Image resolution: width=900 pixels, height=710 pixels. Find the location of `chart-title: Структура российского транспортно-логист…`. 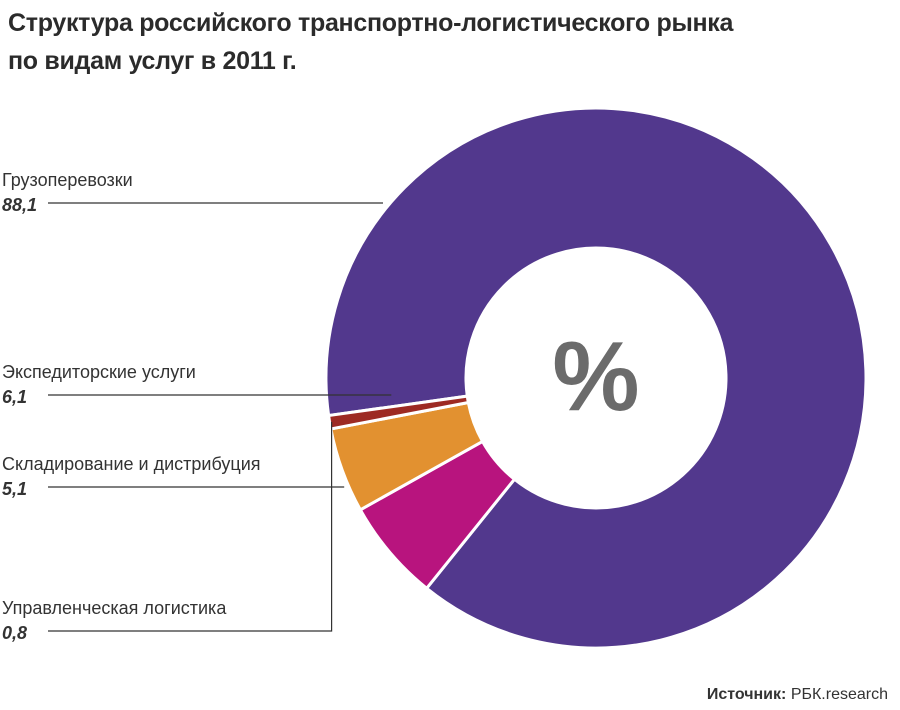

chart-title: Структура российского транспортно-логист… is located at coordinates (370, 42).